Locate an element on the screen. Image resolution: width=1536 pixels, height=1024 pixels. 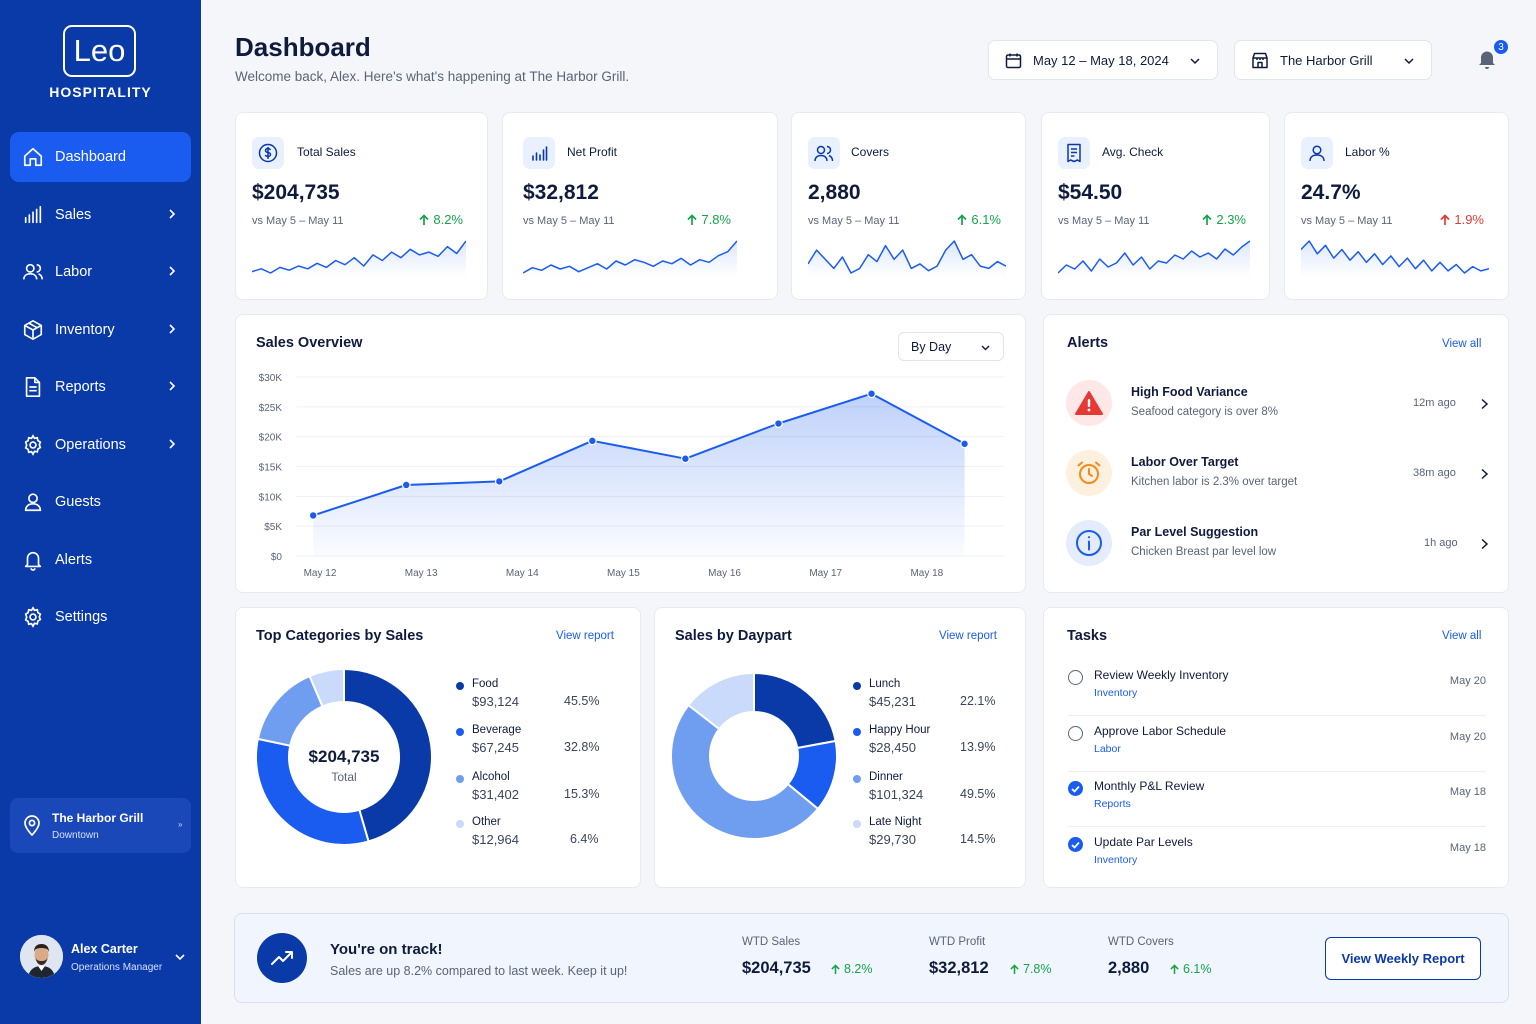
view-weekly-report-button: View Weekly Report is located at coordinates (1403, 958).